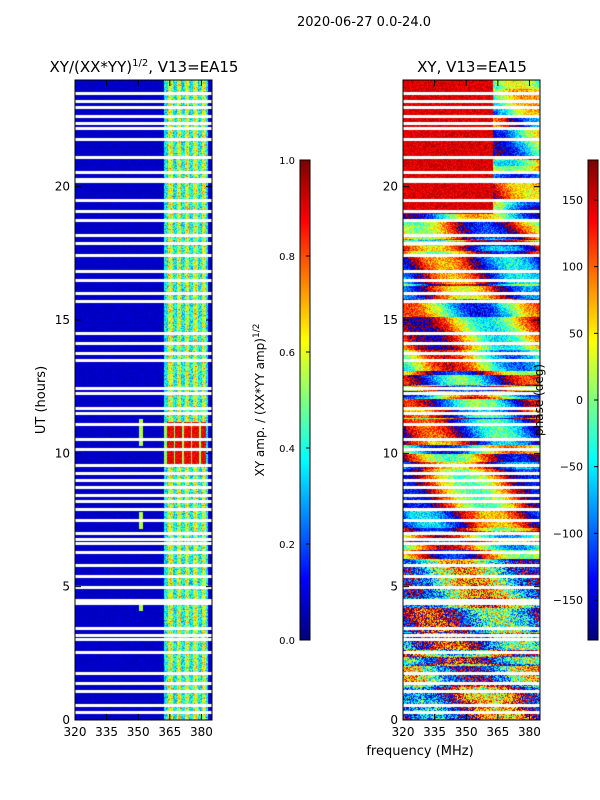  What do you see at coordinates (472, 67) in the screenshot?
I see `right-panel-title: XY, V13=EA15` at bounding box center [472, 67].